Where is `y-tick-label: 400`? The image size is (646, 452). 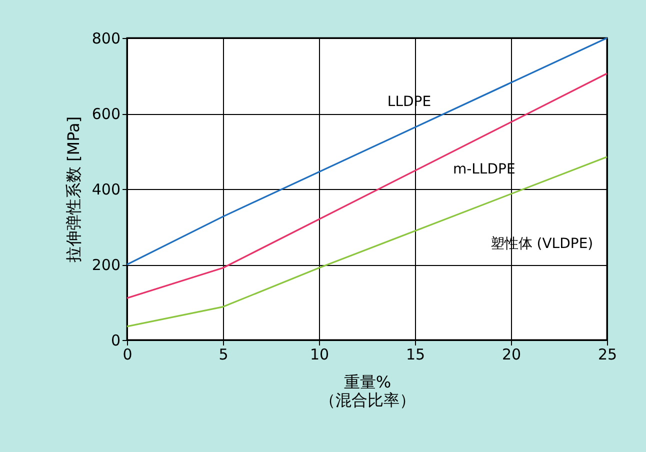 y-tick-label: 400 is located at coordinates (106, 189).